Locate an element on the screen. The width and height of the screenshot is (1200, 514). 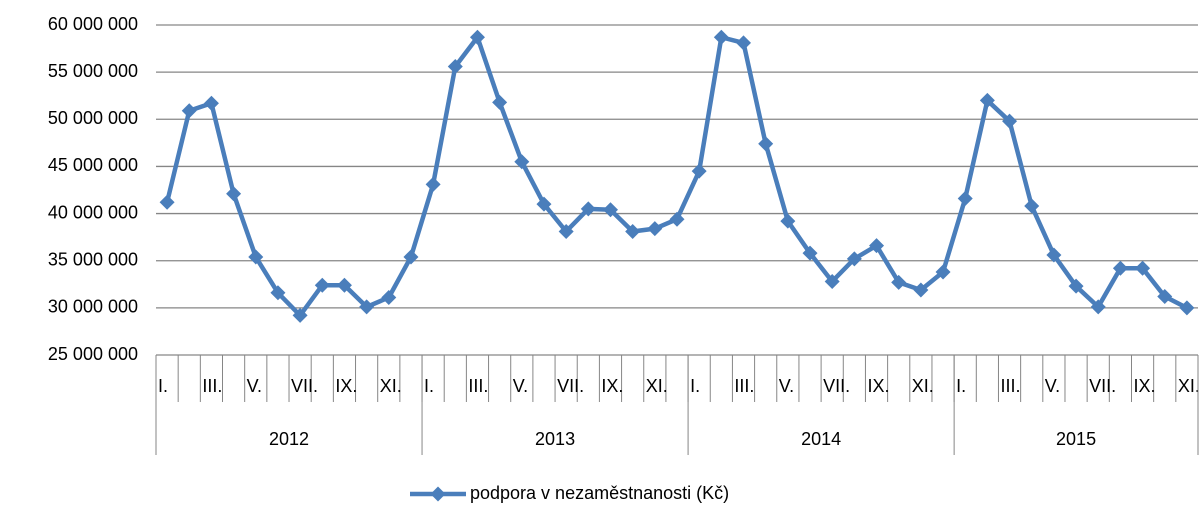
y-tick-label: 40 000 000 is located at coordinates (93, 212).